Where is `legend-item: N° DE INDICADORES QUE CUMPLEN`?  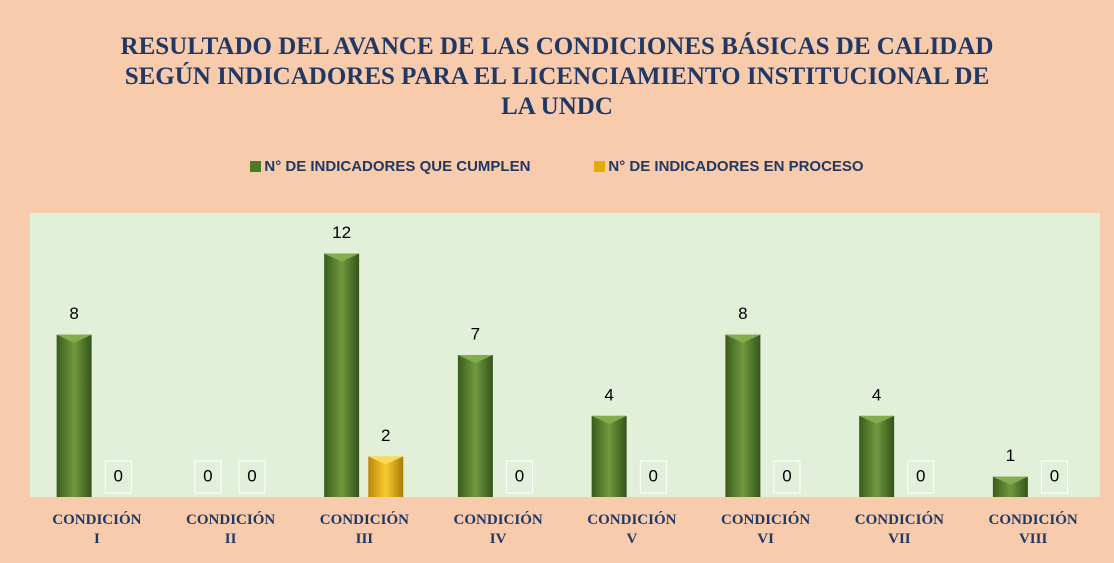 legend-item: N° DE INDICADORES QUE CUMPLEN is located at coordinates (390, 166).